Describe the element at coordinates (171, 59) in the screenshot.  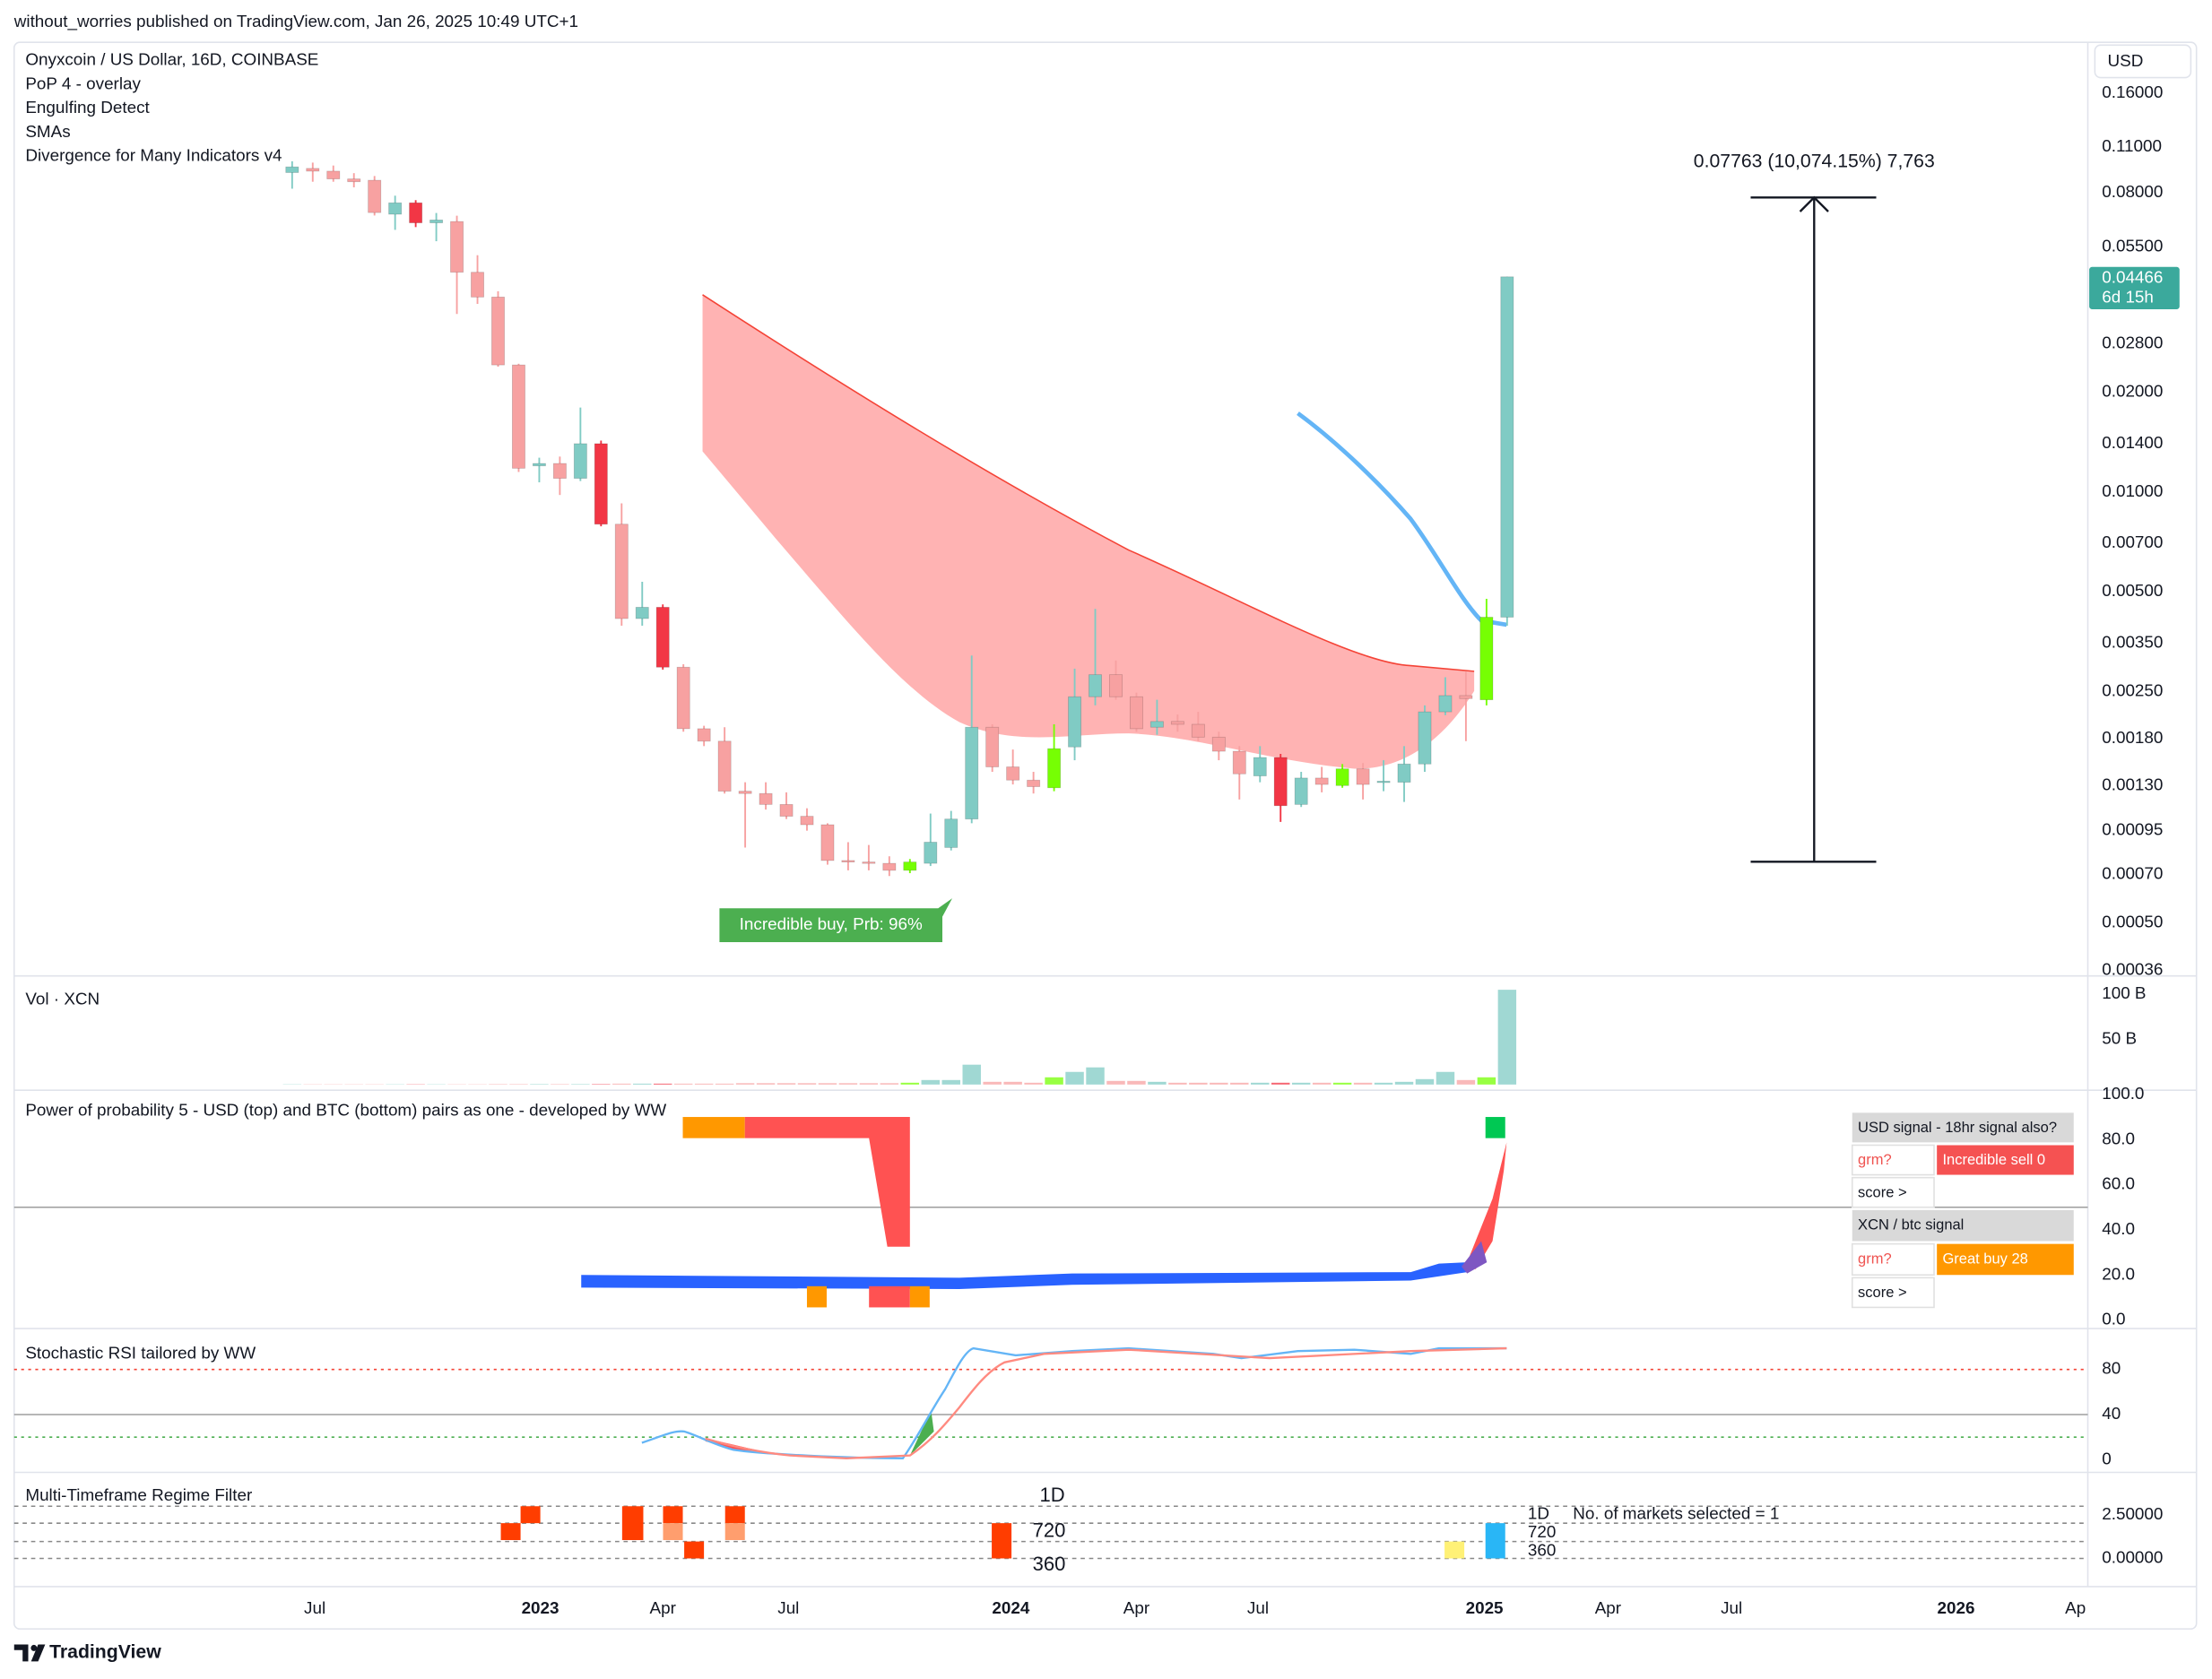
I see `legend-symbol: Onyxcoin / US Dollar, 16D, COINBASE` at that location.